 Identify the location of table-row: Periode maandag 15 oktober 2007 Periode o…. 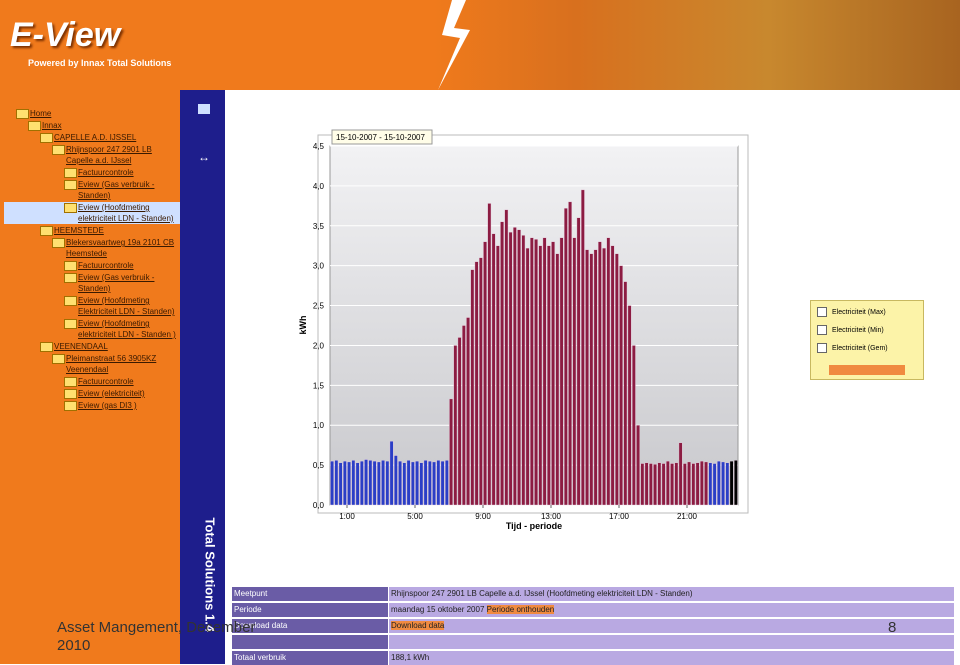
(593, 610).